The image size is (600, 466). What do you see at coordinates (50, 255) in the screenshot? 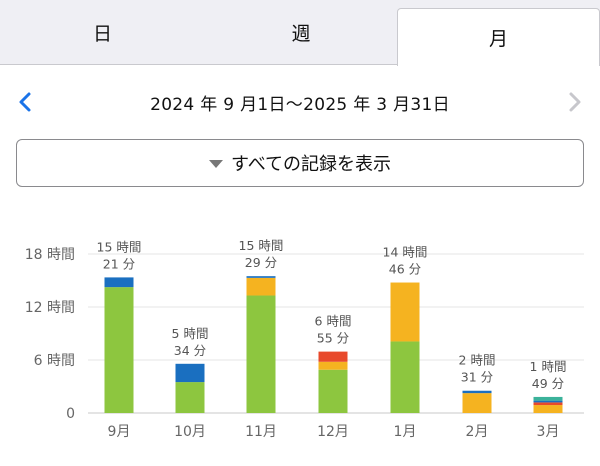
I see `y-tick-label: 18 時間` at bounding box center [50, 255].